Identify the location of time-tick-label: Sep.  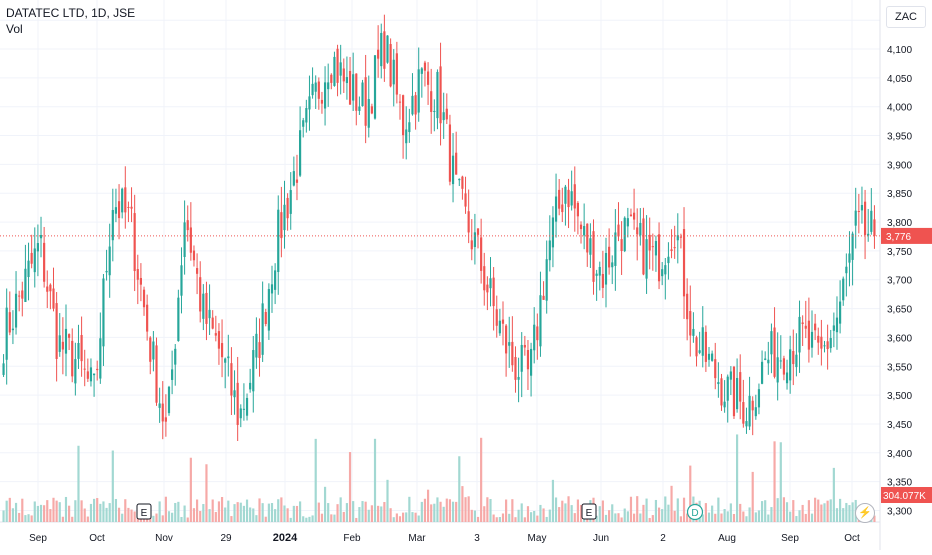
(790, 538).